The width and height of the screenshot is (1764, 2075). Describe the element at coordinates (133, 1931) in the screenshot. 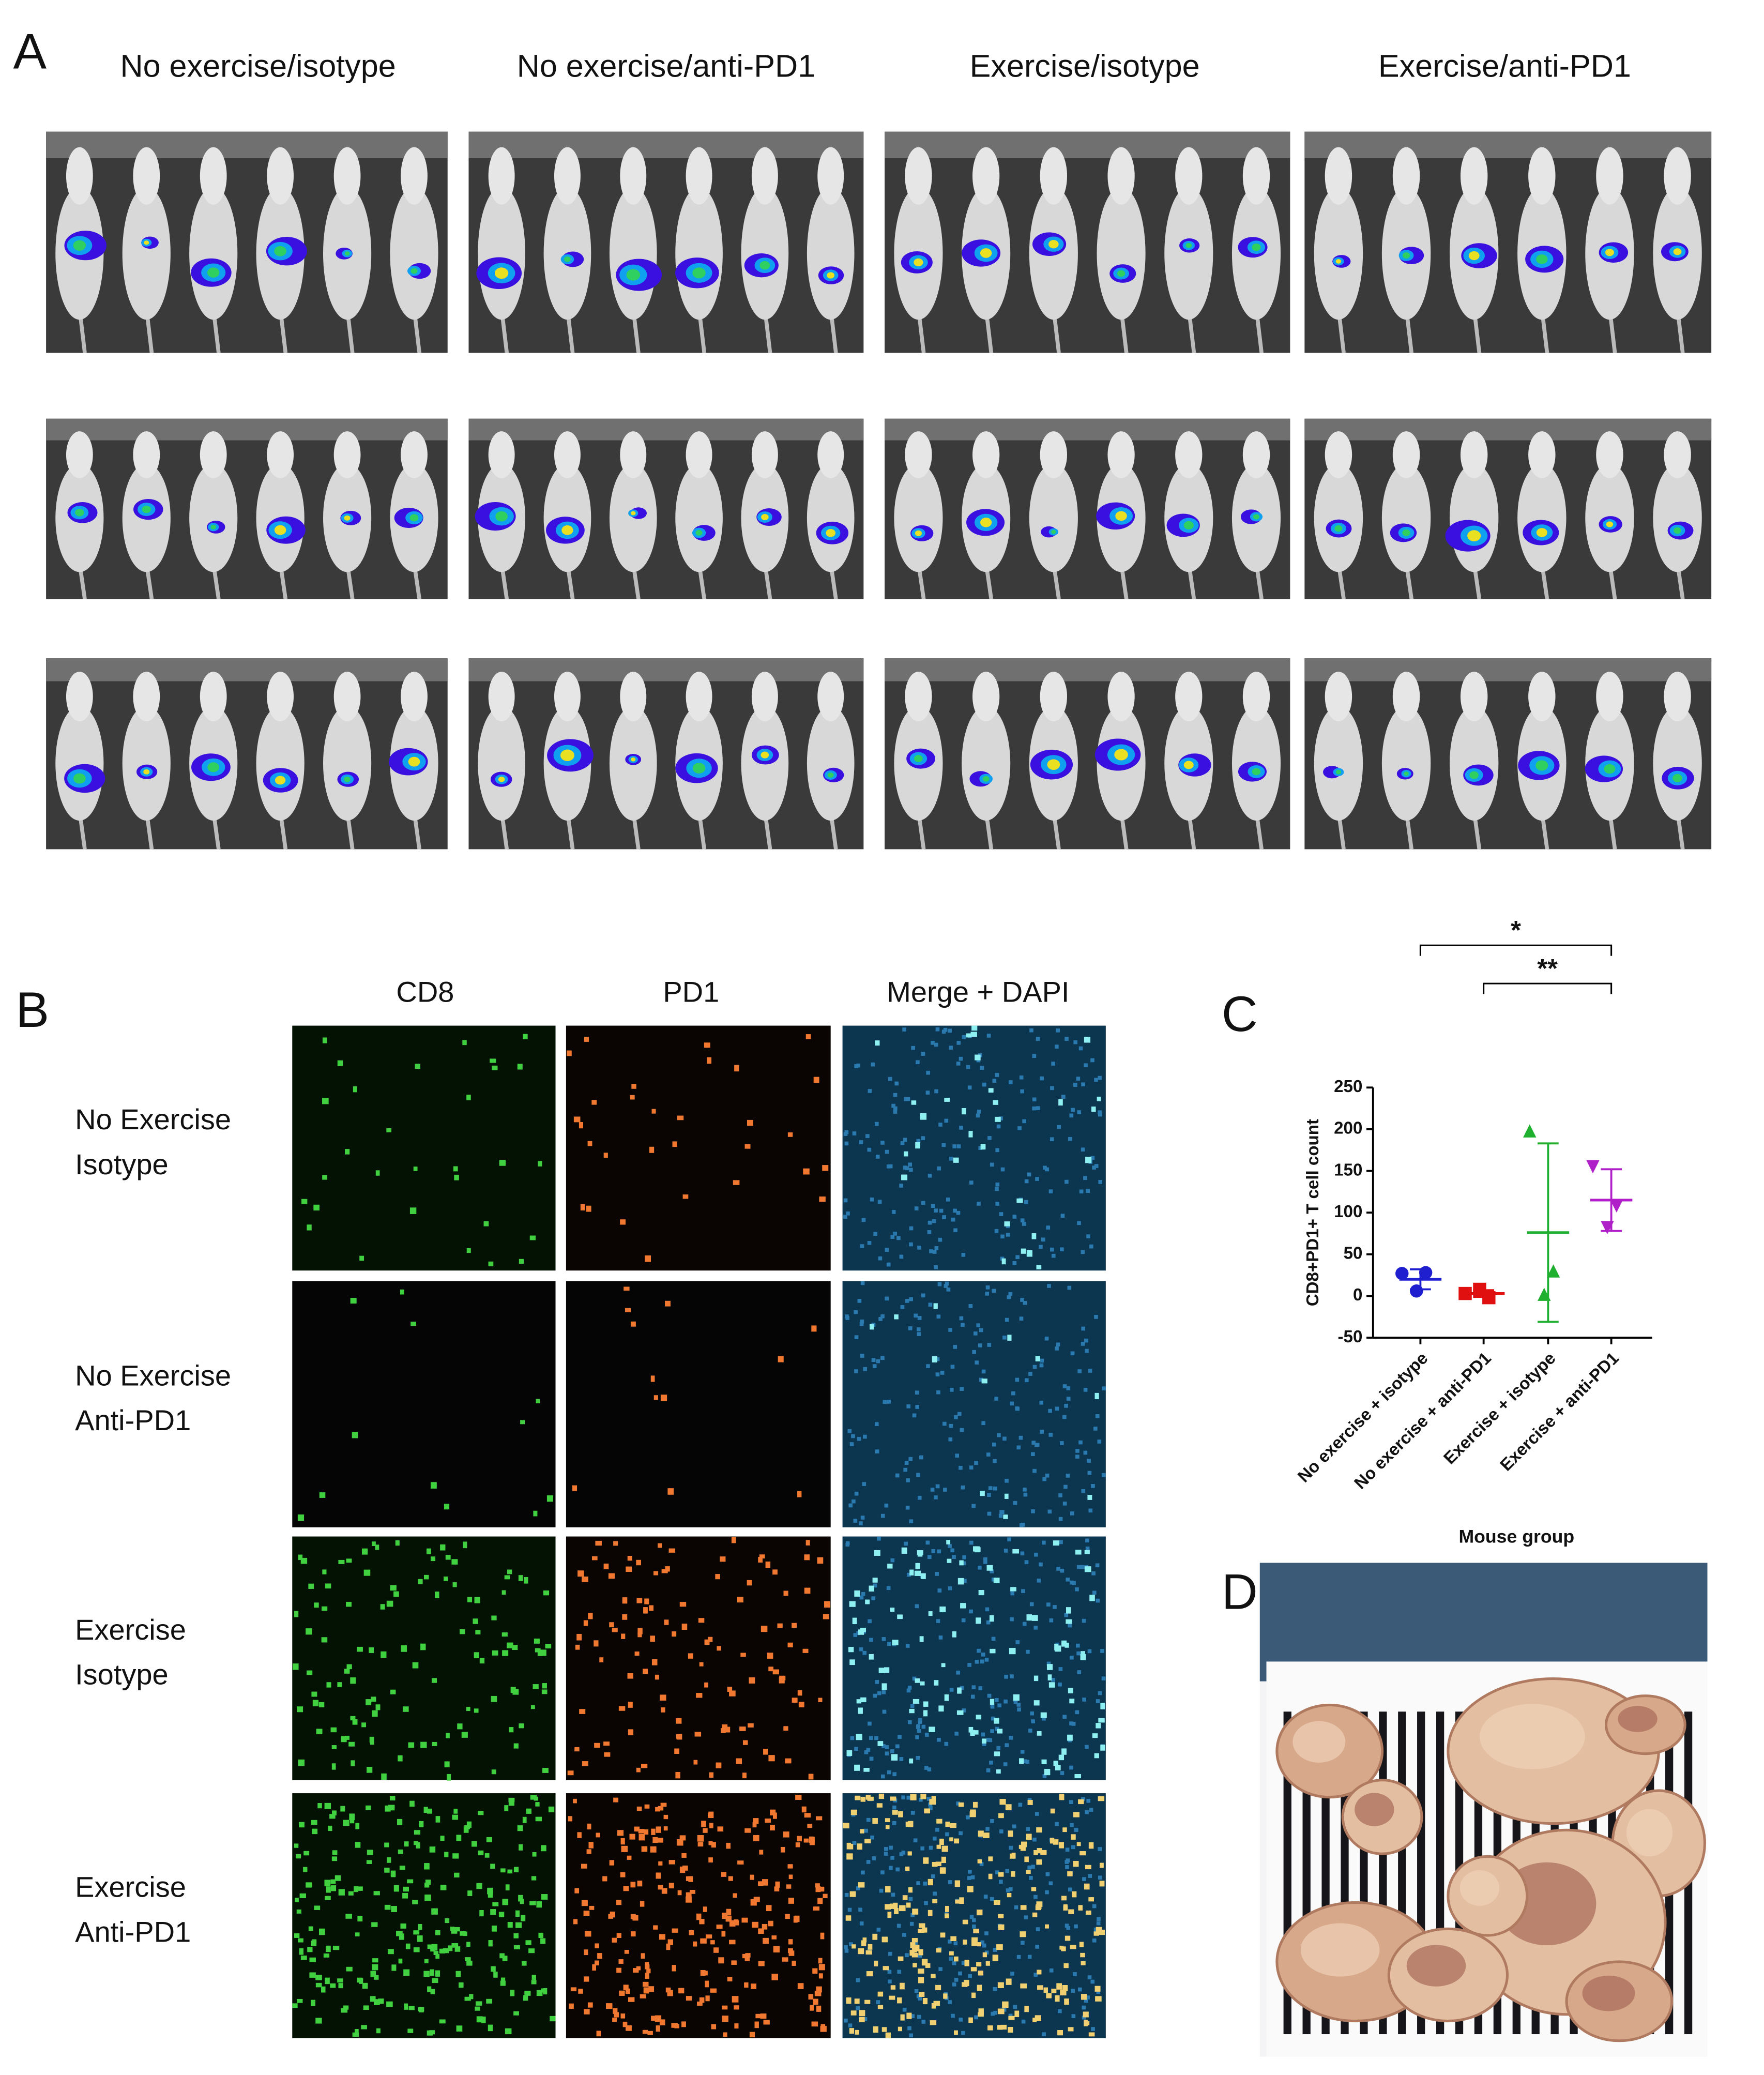

I see `row-label: Anti-PD1` at that location.